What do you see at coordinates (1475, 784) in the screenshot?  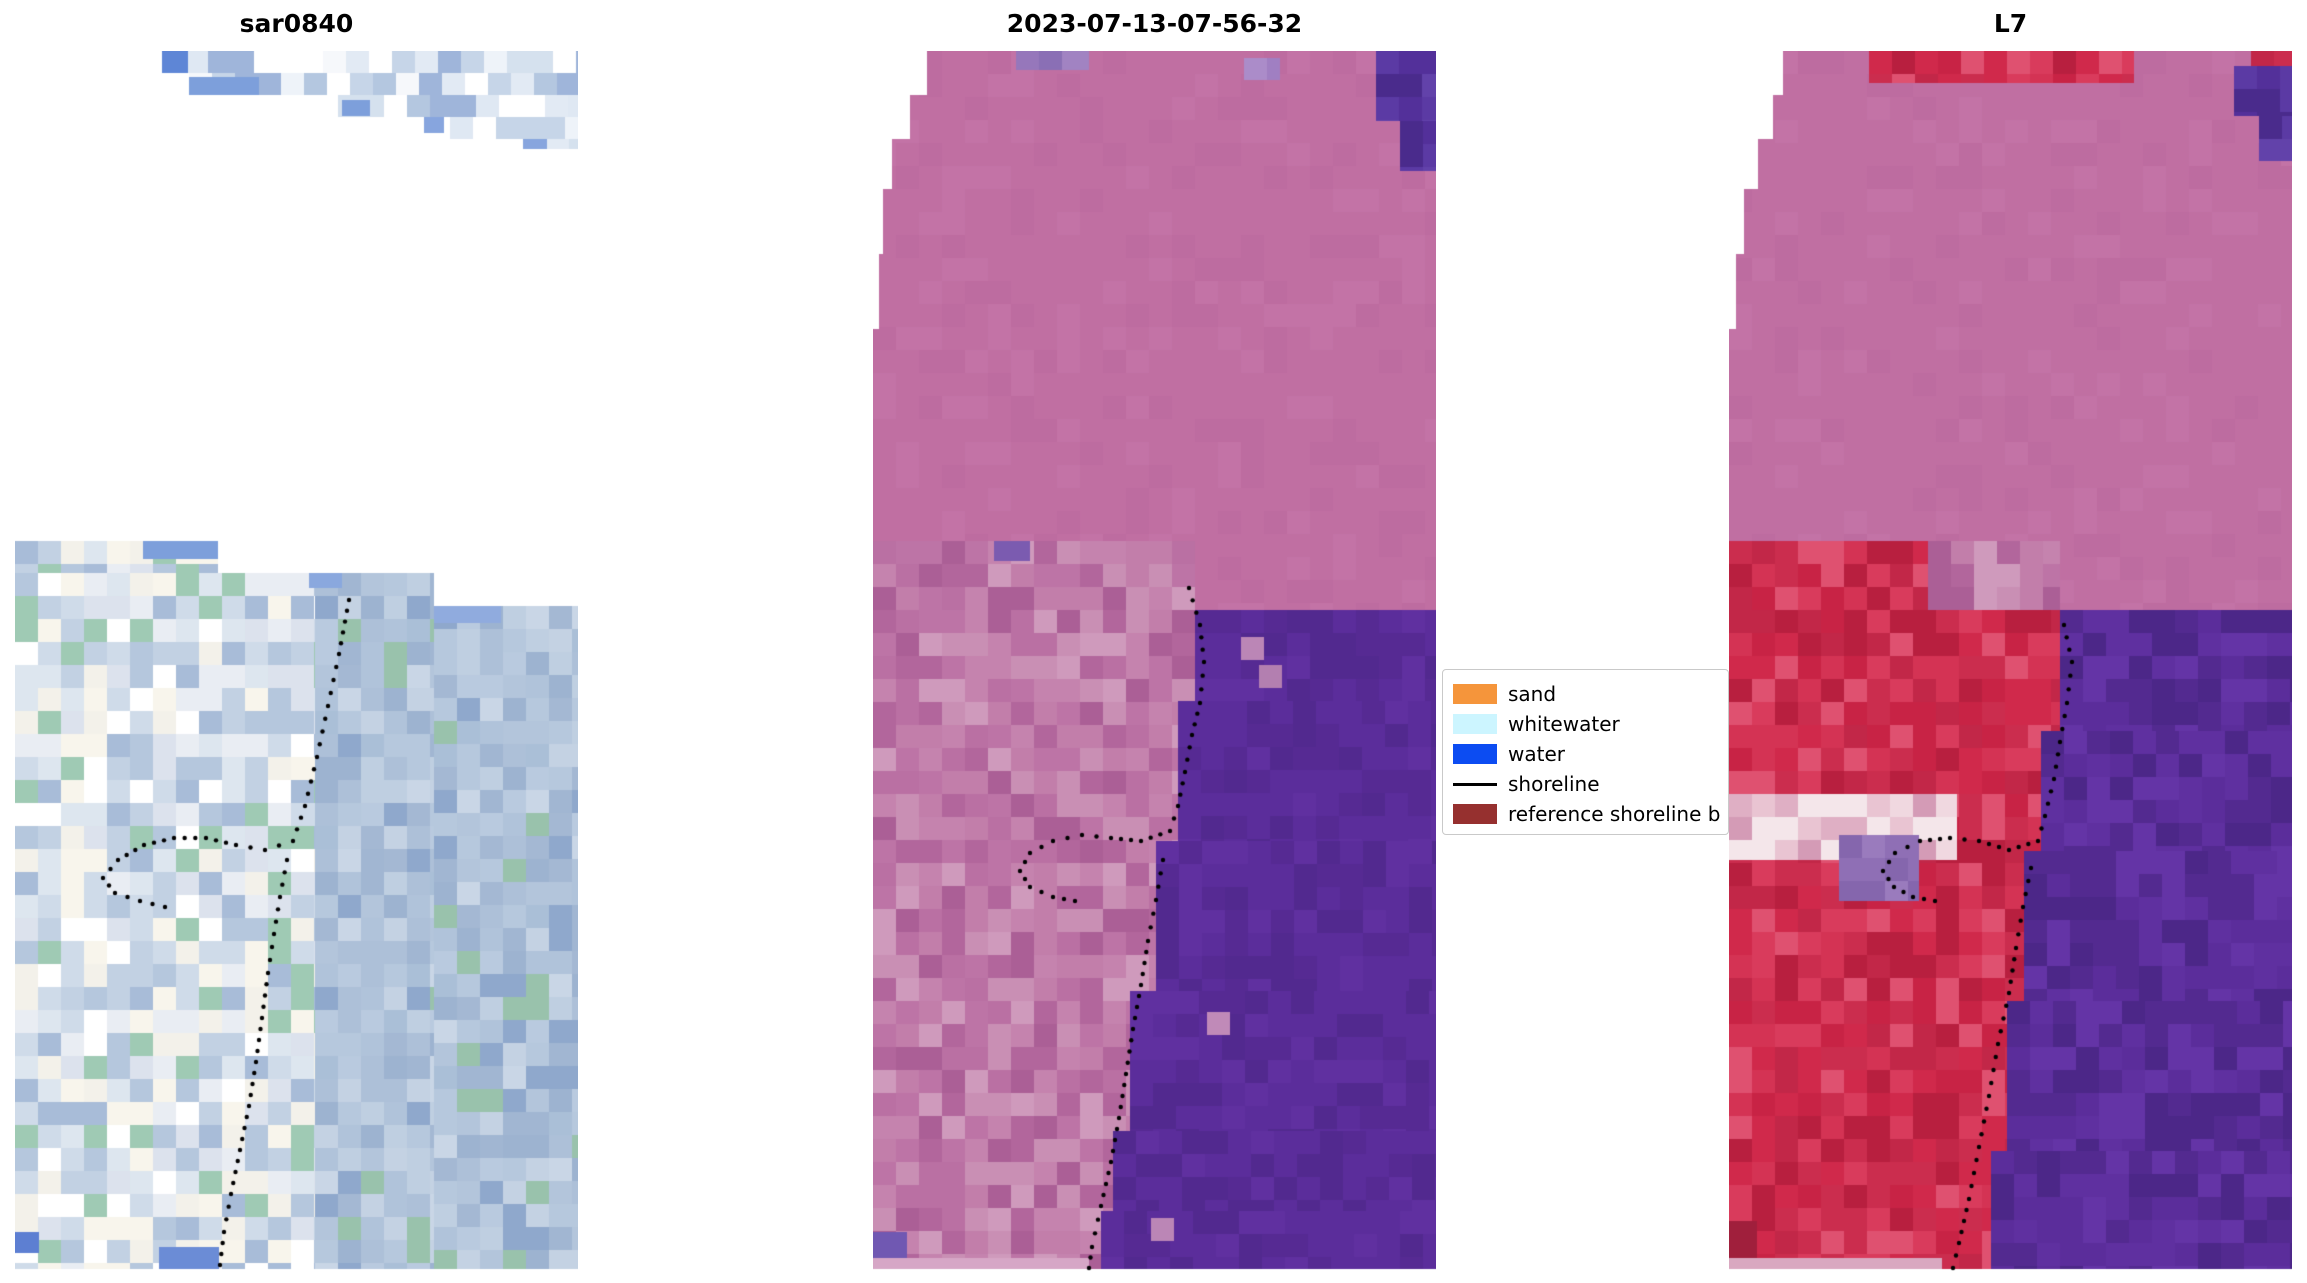 I see `shoreline-line-swatch` at bounding box center [1475, 784].